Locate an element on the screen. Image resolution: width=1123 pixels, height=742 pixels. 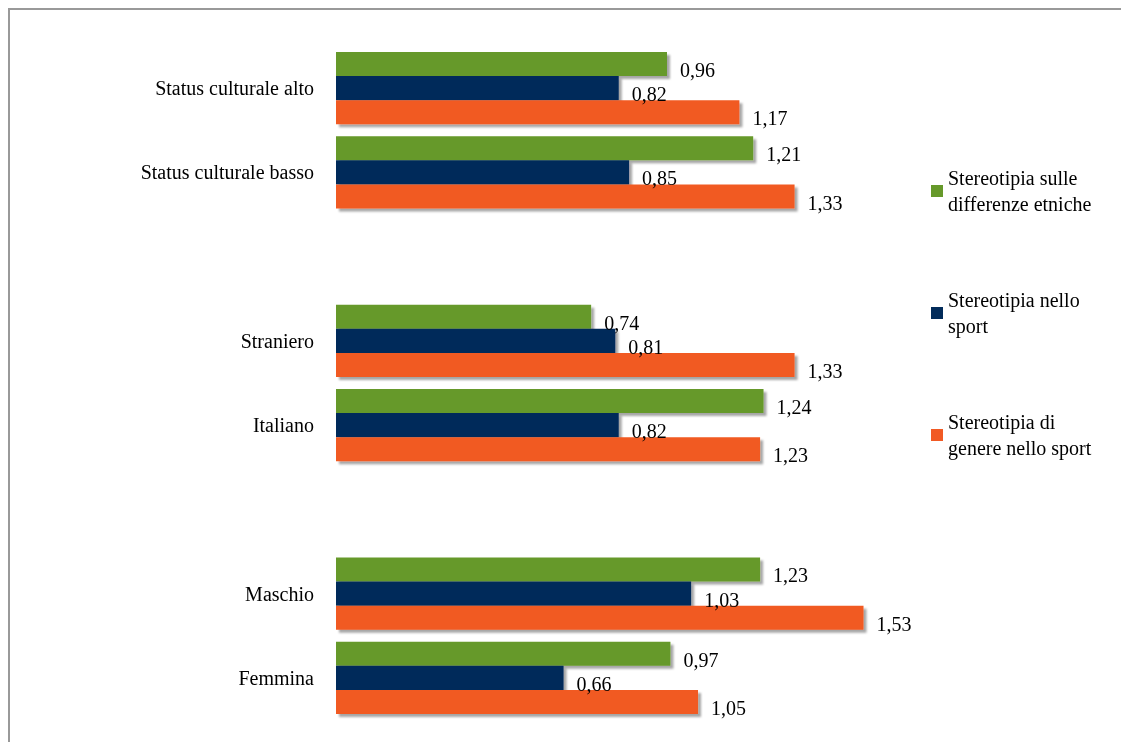
y-tick-label: Status culturale basso is located at coordinates (227, 172).